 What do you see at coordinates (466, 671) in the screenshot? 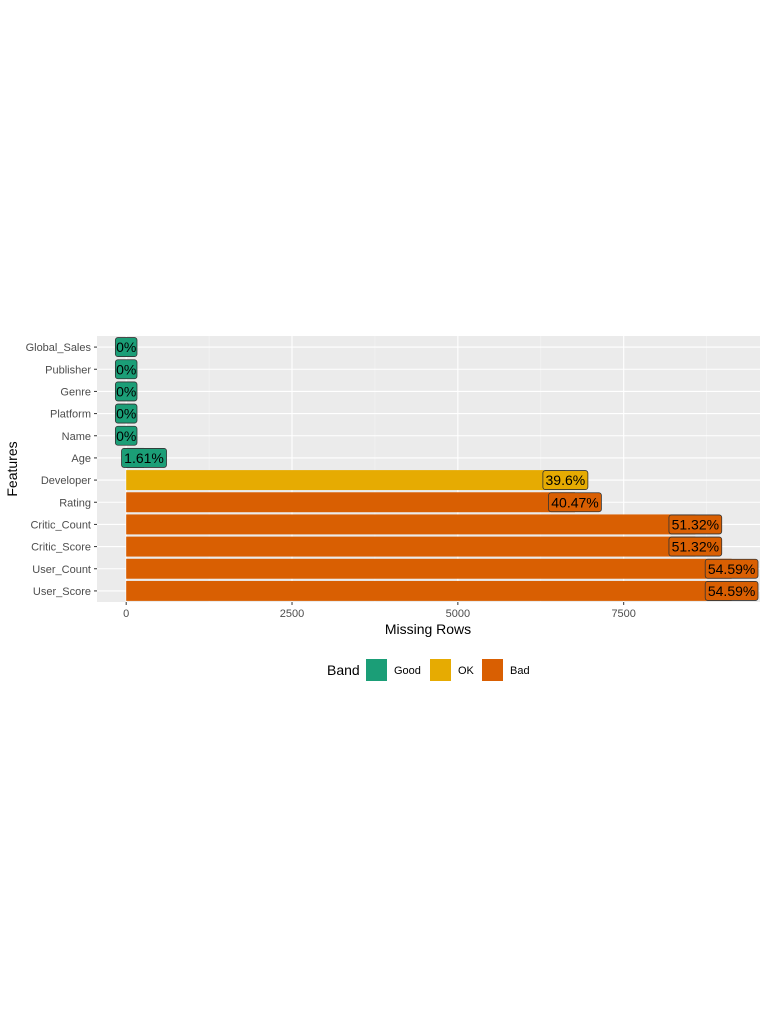
I see `legend-label: OK` at bounding box center [466, 671].